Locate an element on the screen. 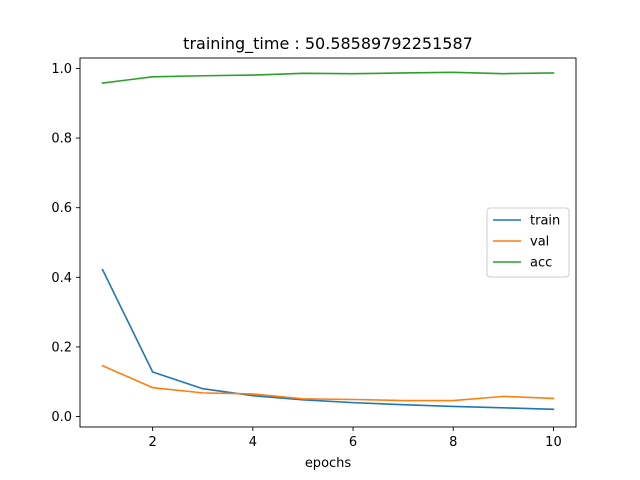  x-tick-label: 2 is located at coordinates (153, 442).